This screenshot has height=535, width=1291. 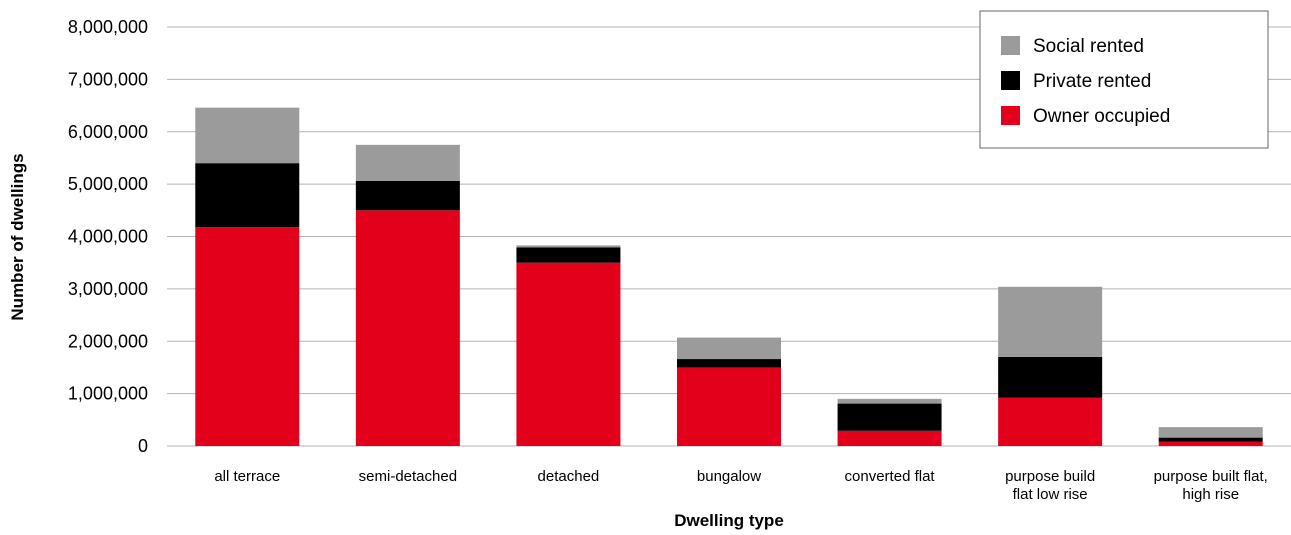 What do you see at coordinates (729, 520) in the screenshot?
I see `x-axis-title: Dwelling type` at bounding box center [729, 520].